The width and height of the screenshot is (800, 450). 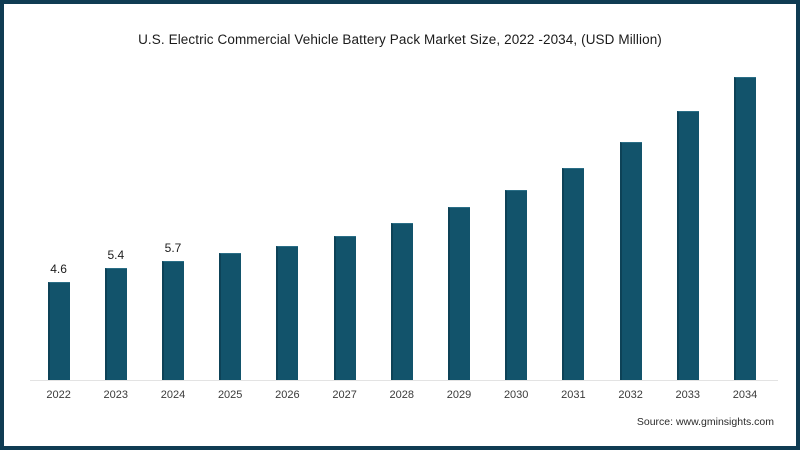 What do you see at coordinates (58, 225) in the screenshot?
I see `bar-slot: 4.6` at bounding box center [58, 225].